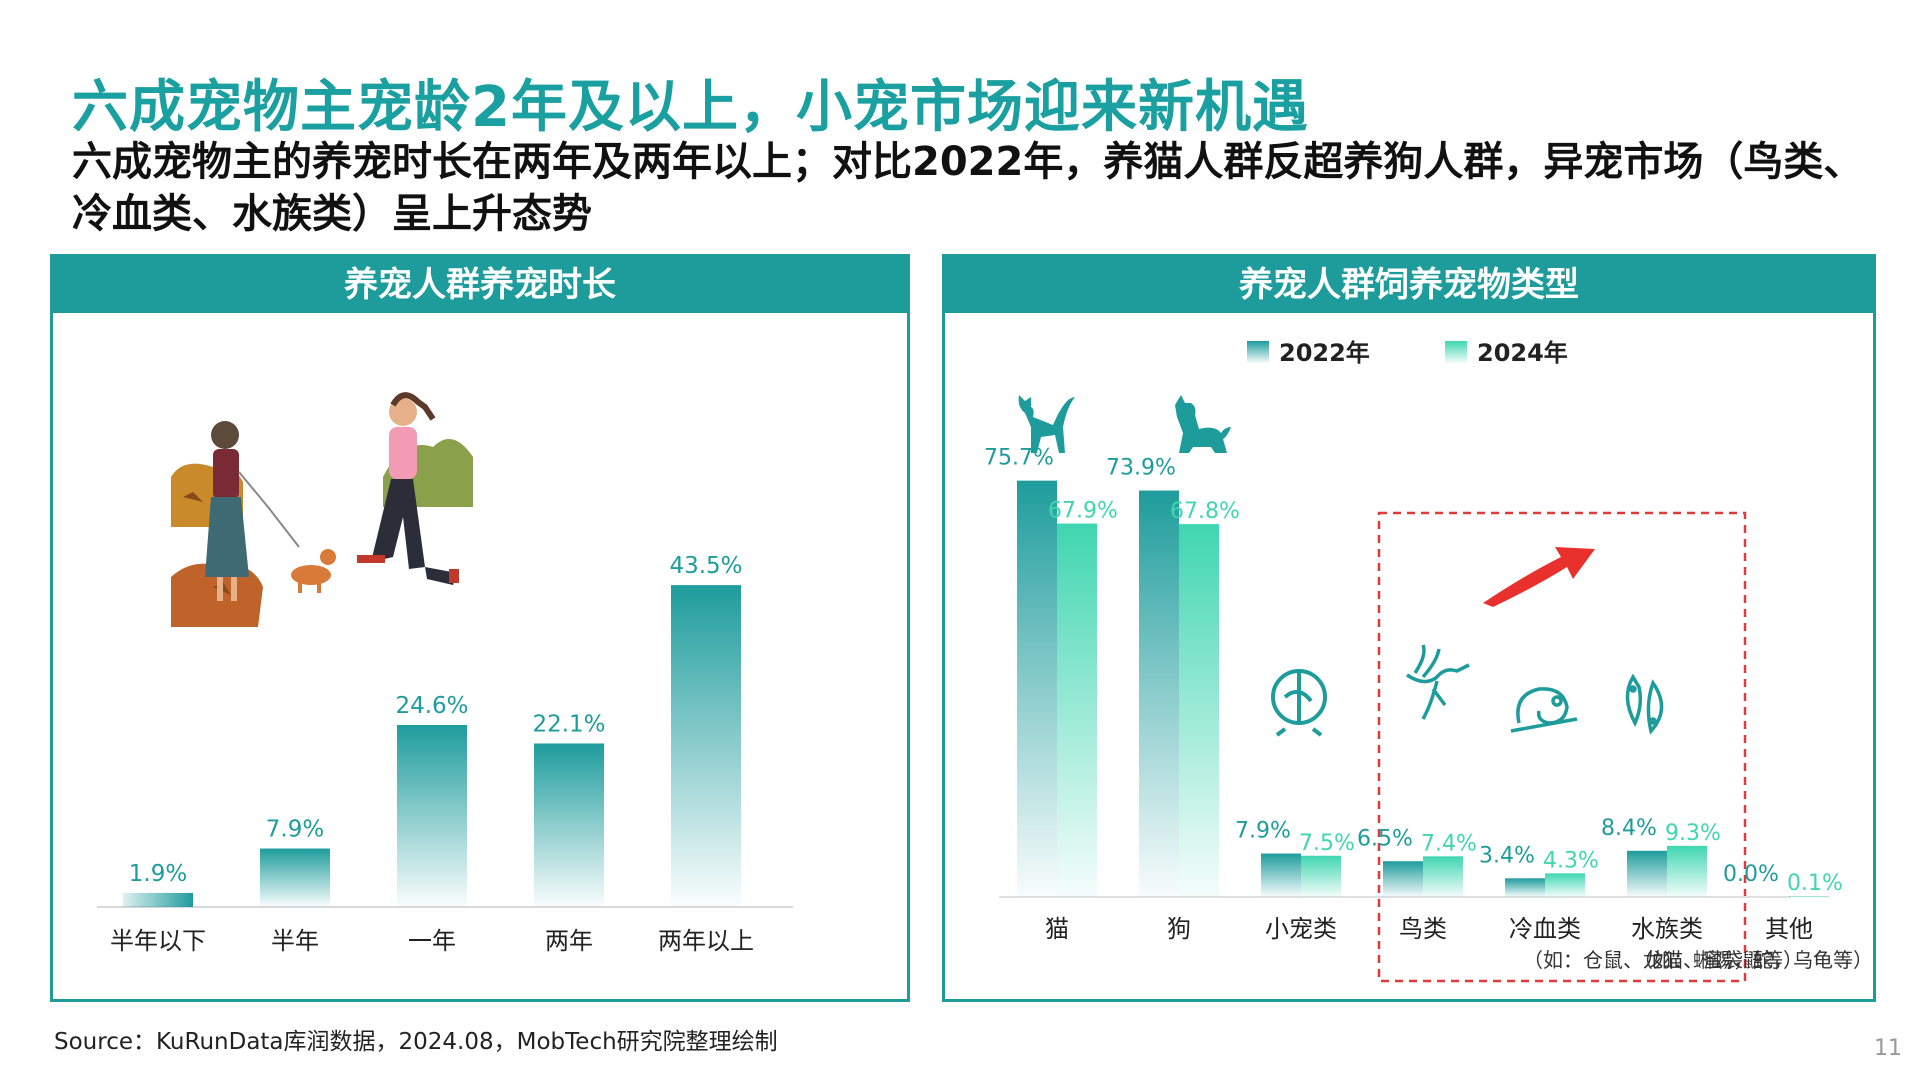 The width and height of the screenshot is (1920, 1080). What do you see at coordinates (706, 941) in the screenshot?
I see `duration-category-label: 两年以上` at bounding box center [706, 941].